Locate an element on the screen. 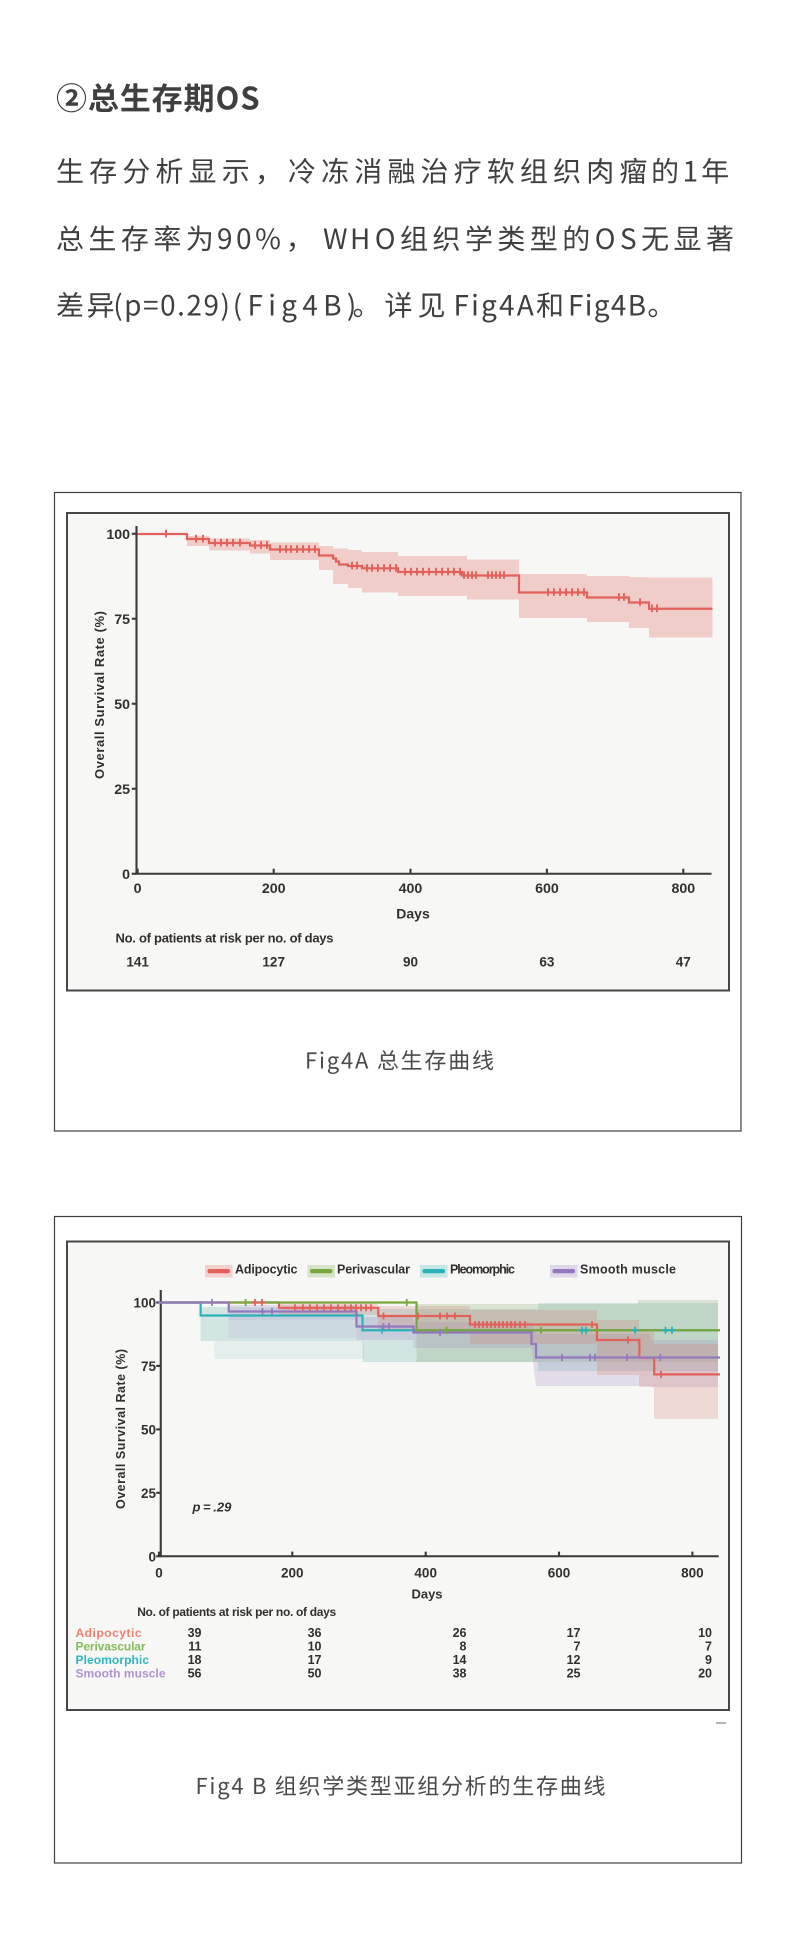 The width and height of the screenshot is (800, 1946). svg-text: p = .29 is located at coordinates (212, 1507).